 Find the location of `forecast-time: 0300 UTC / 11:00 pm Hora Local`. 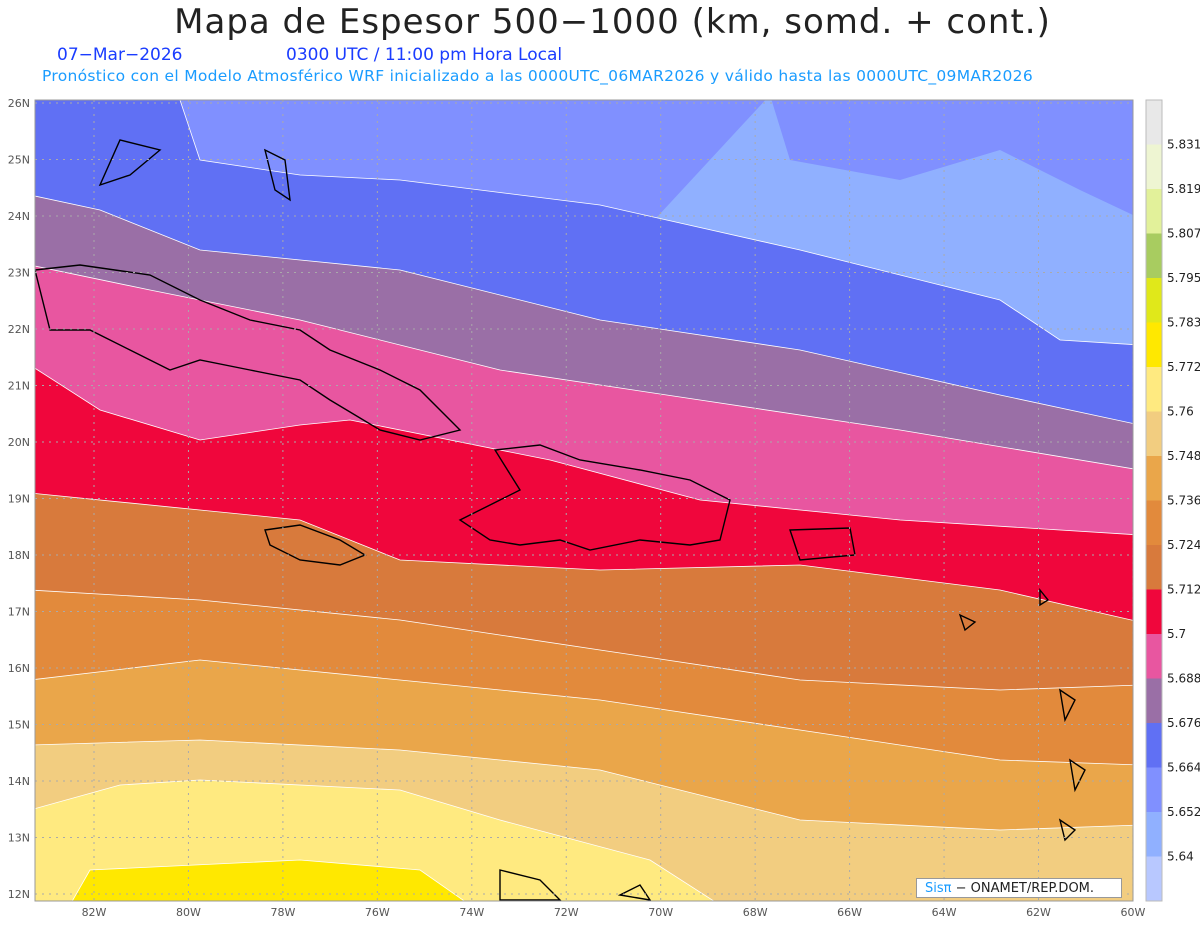

forecast-time: 0300 UTC / 11:00 pm Hora Local is located at coordinates (424, 55).